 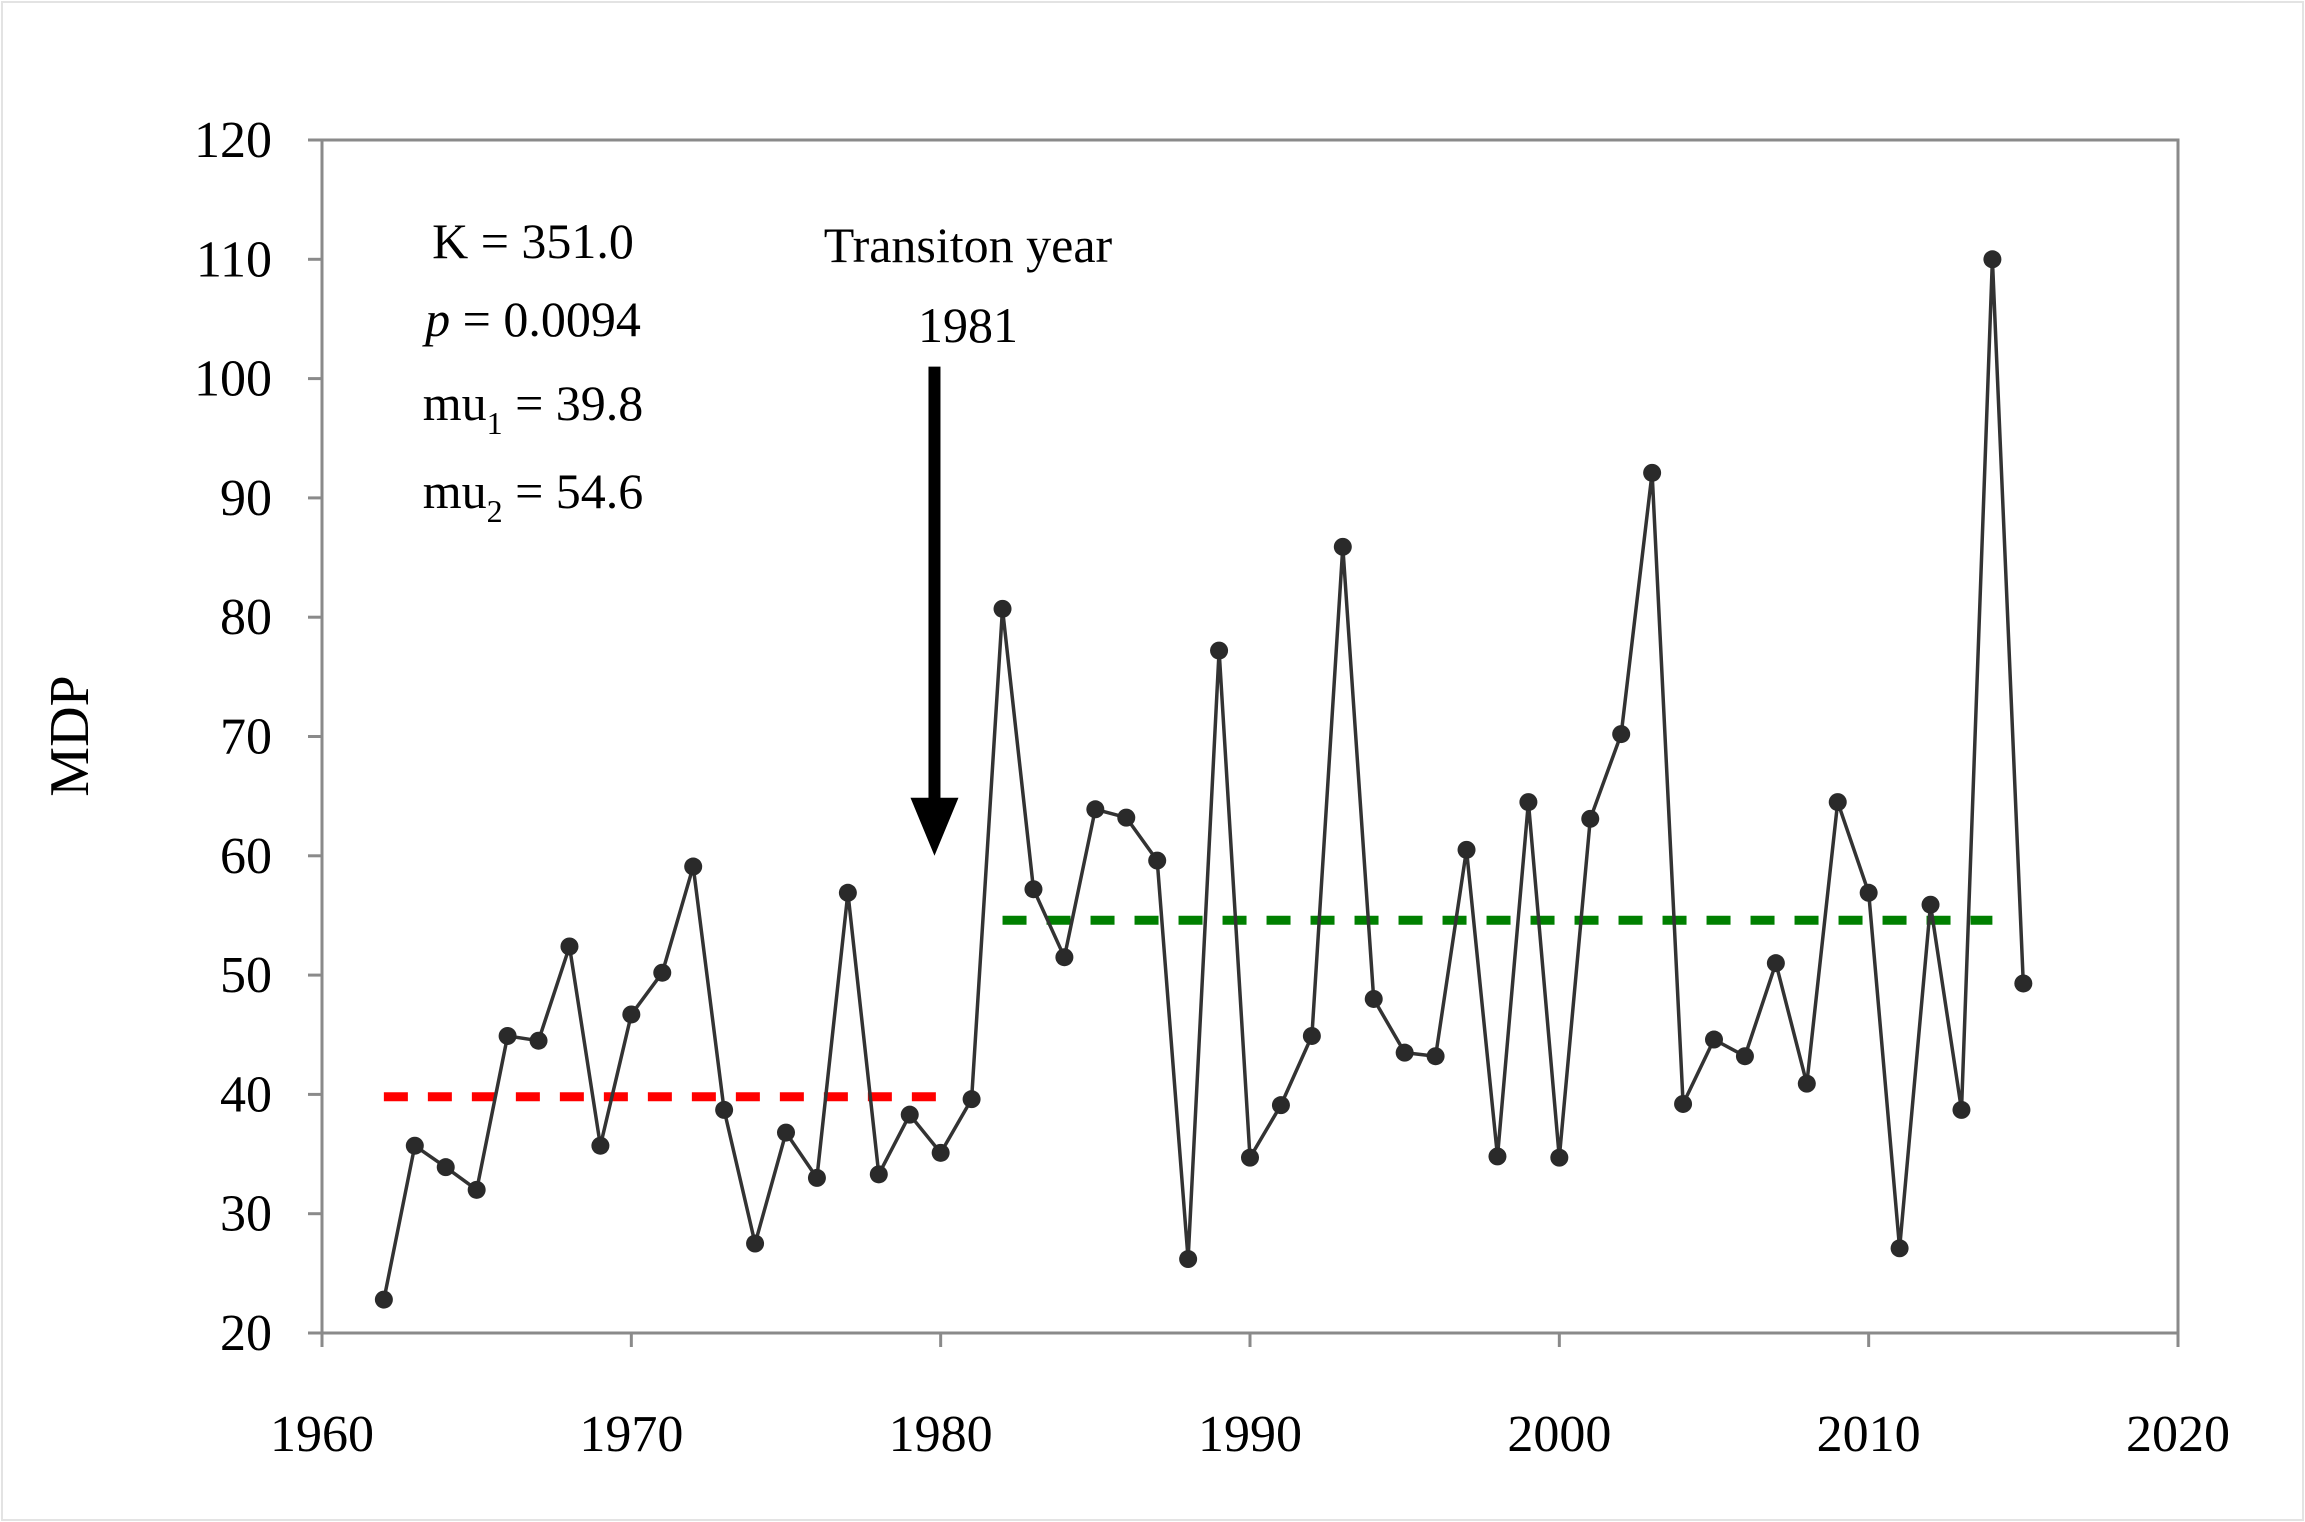 I want to click on x-tick-label: 1980, so click(x=941, y=1434).